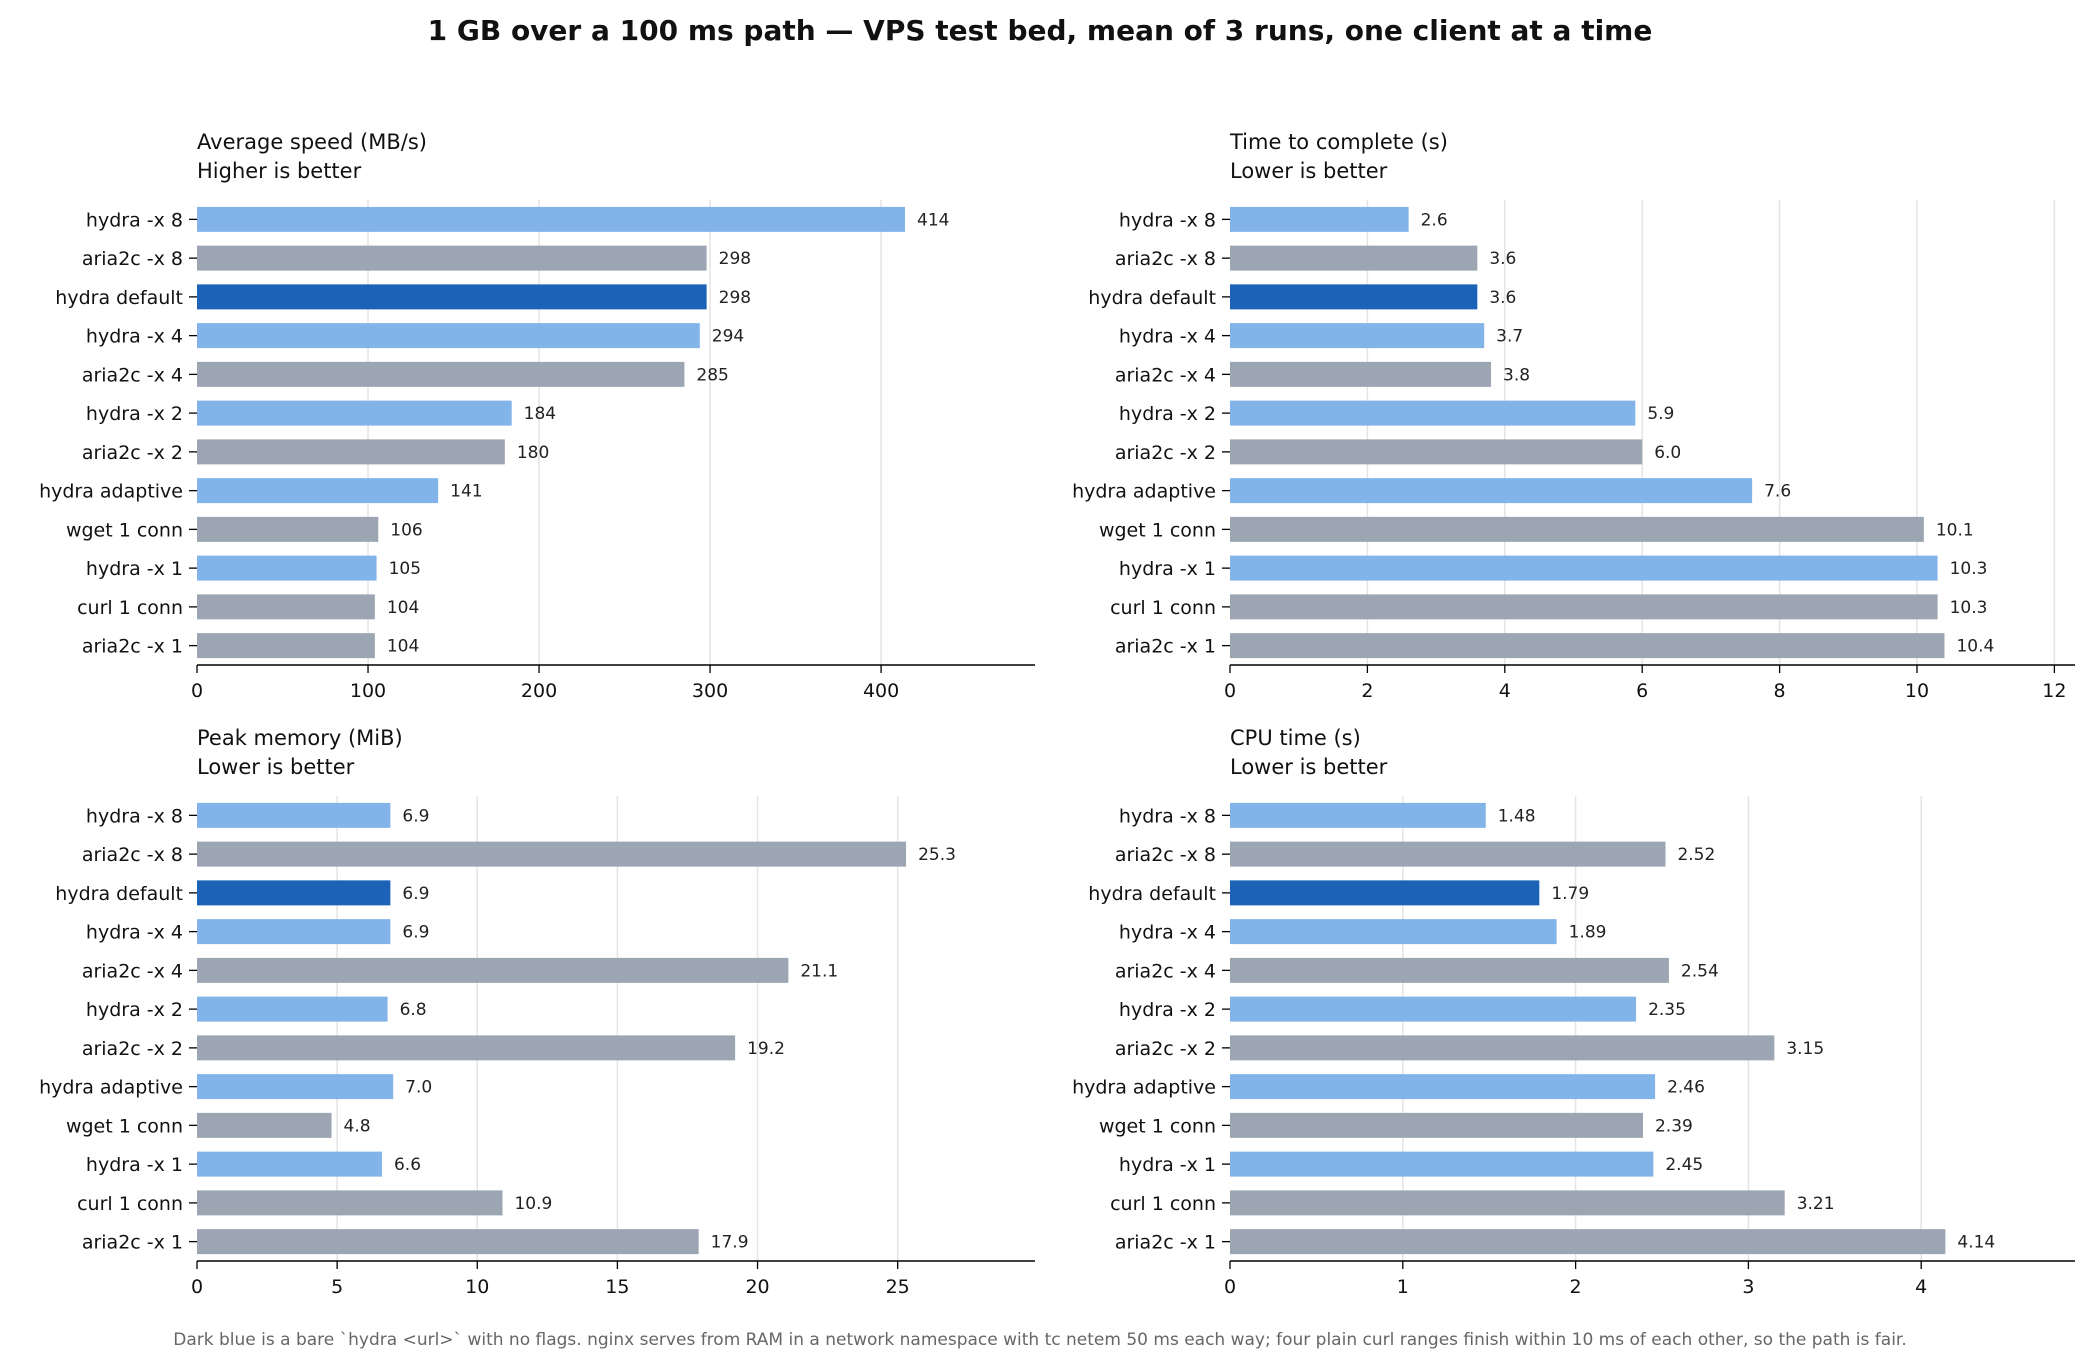 The height and width of the screenshot is (1360, 2080). Describe the element at coordinates (1588, 933) in the screenshot. I see `value-label: 1.89` at that location.